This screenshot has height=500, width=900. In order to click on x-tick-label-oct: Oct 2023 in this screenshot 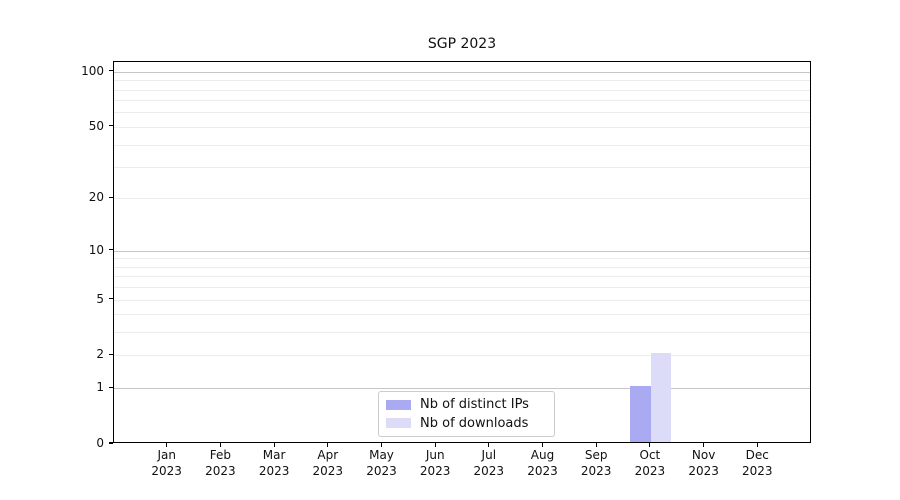, I will do `click(650, 463)`.